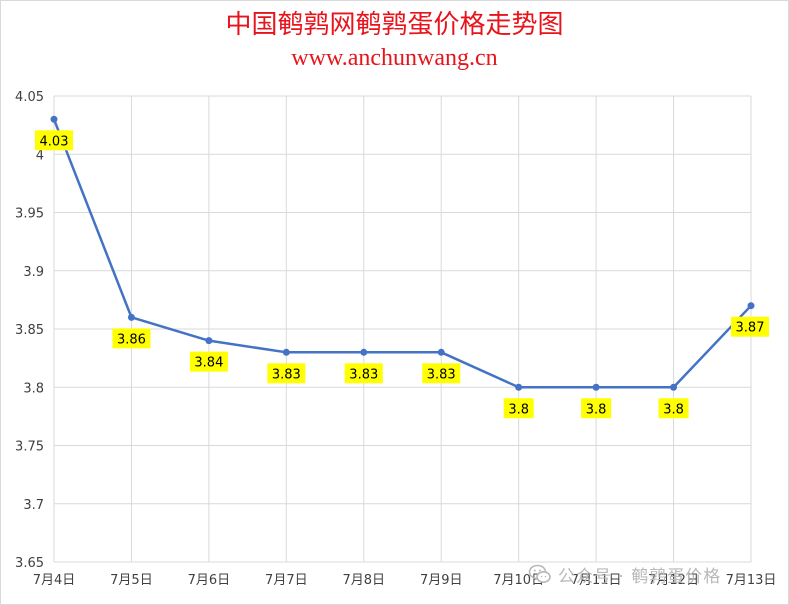 This screenshot has width=789, height=605. I want to click on x-tick-label: 7月9日, so click(441, 580).